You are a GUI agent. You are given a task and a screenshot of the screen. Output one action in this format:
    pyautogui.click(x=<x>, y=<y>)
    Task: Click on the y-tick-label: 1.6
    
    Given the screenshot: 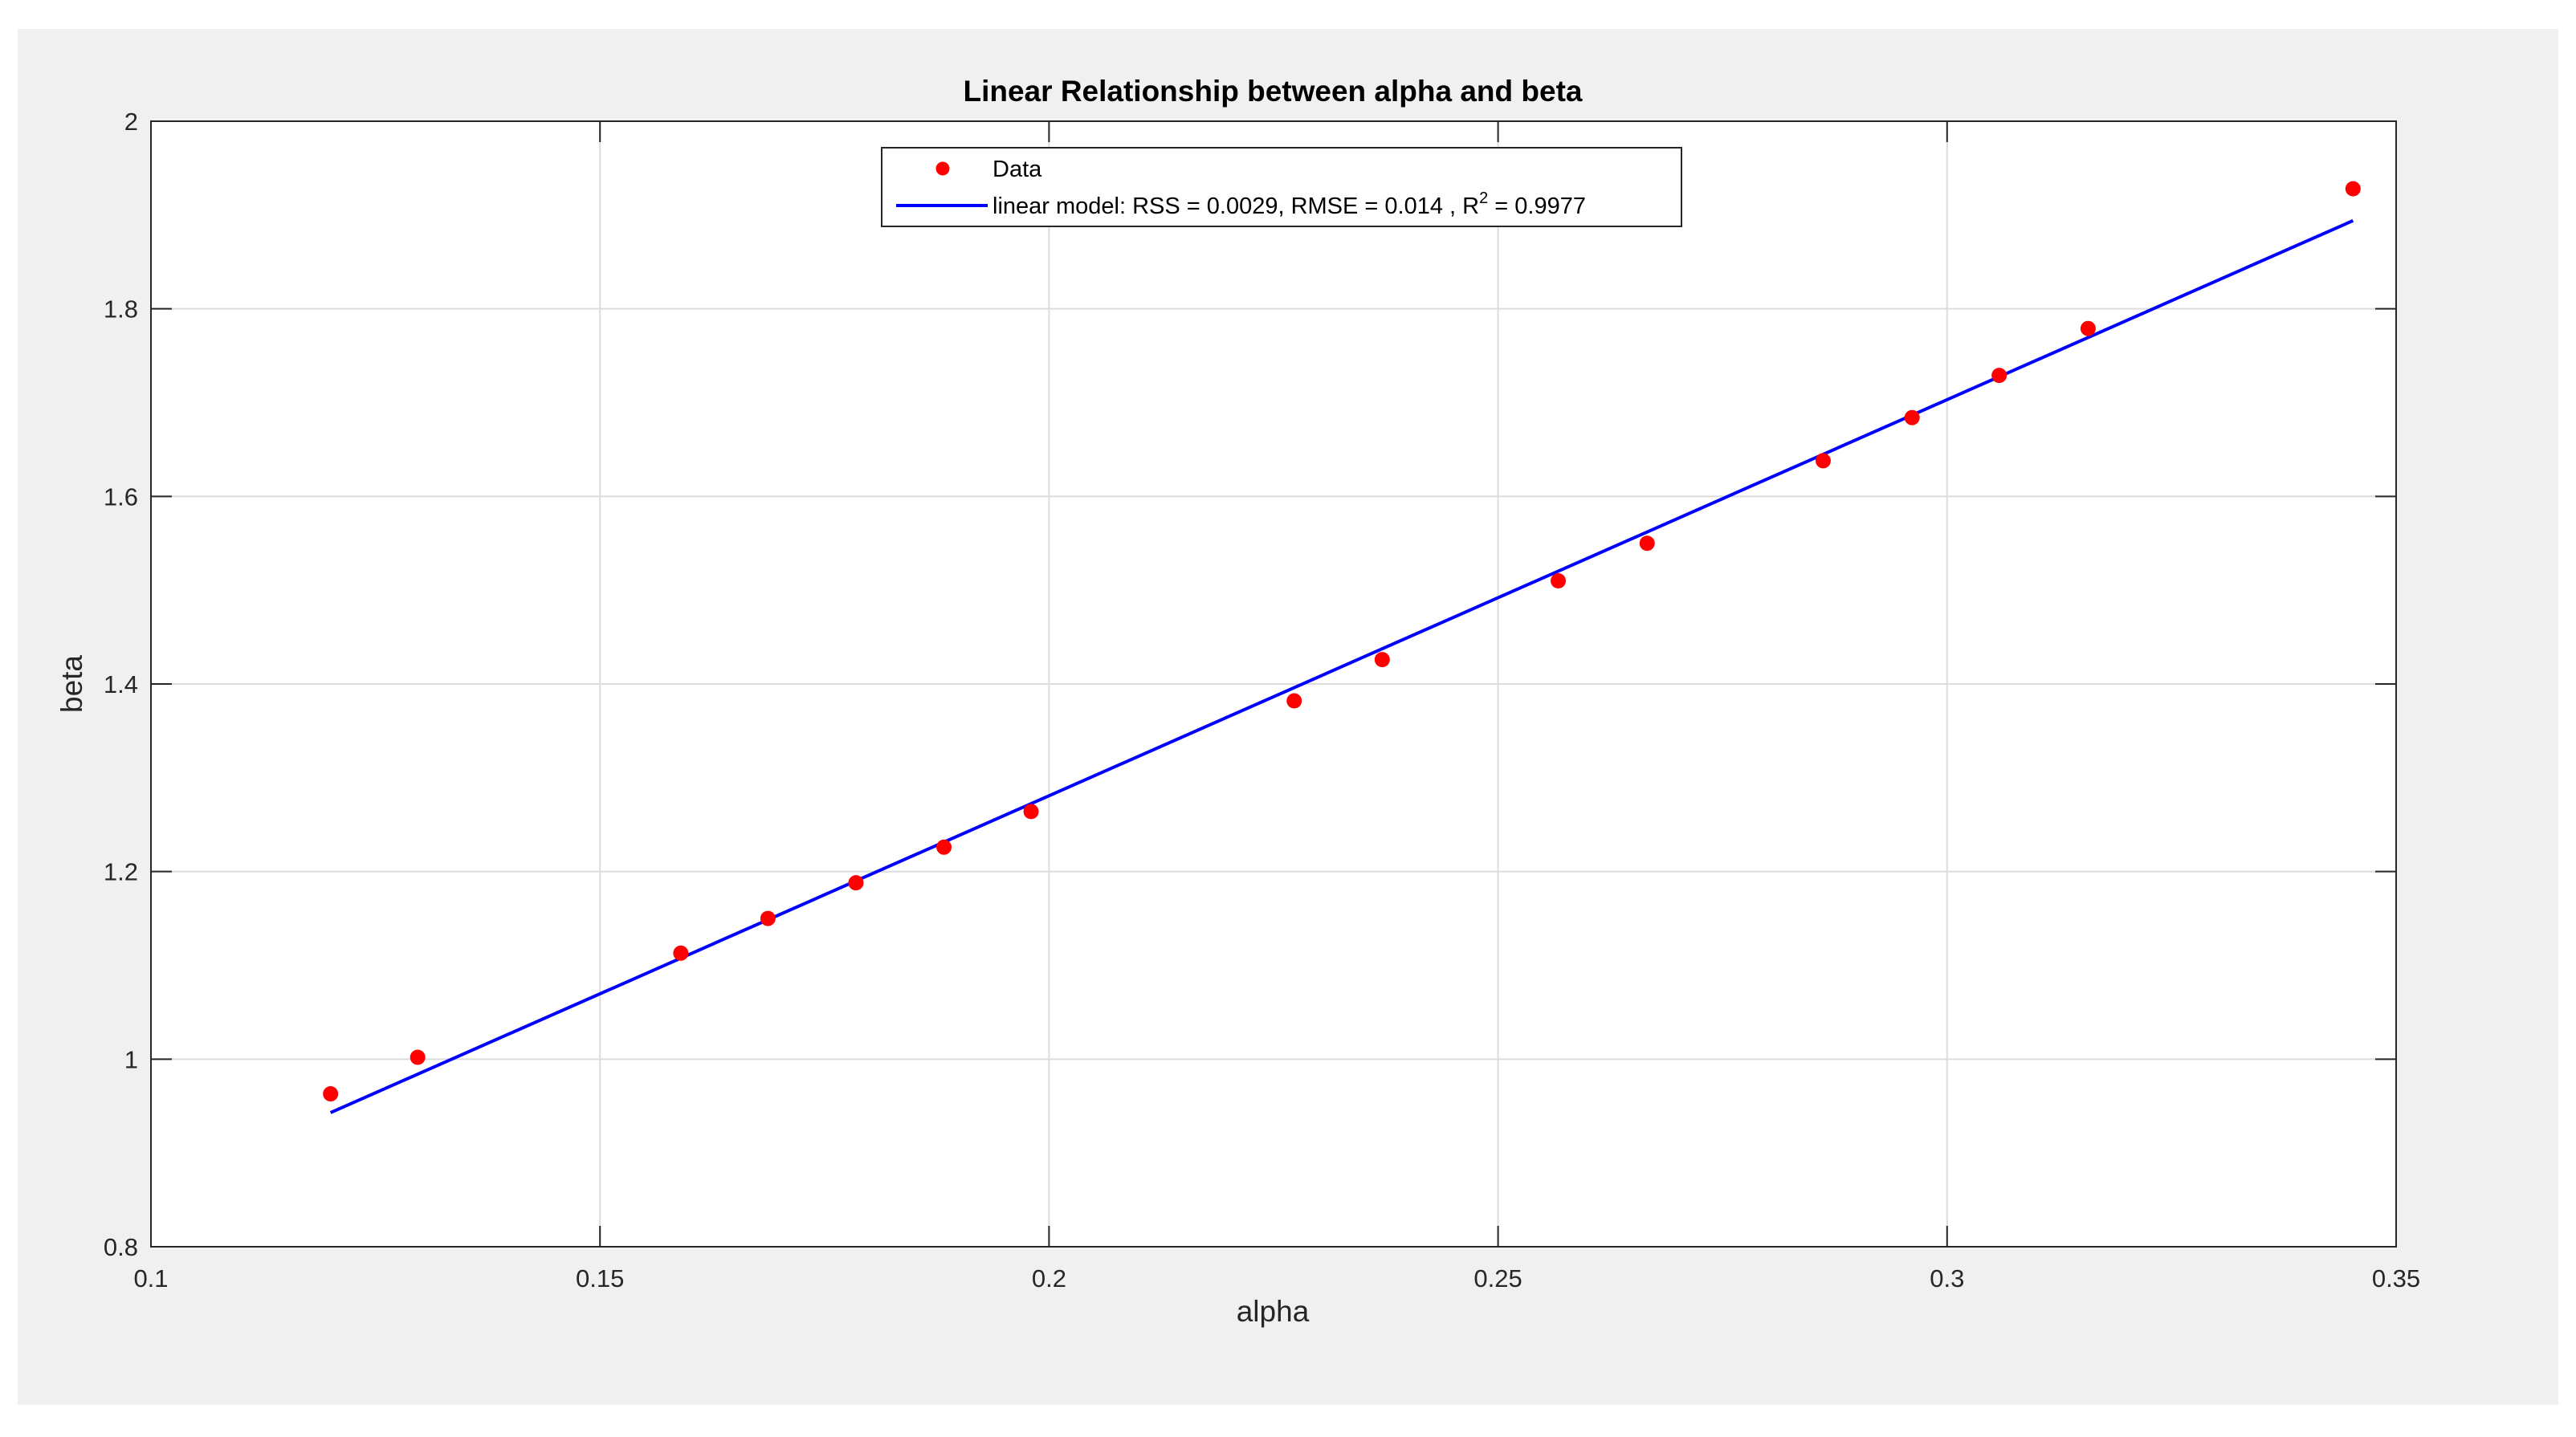 What is the action you would take?
    pyautogui.click(x=121, y=496)
    